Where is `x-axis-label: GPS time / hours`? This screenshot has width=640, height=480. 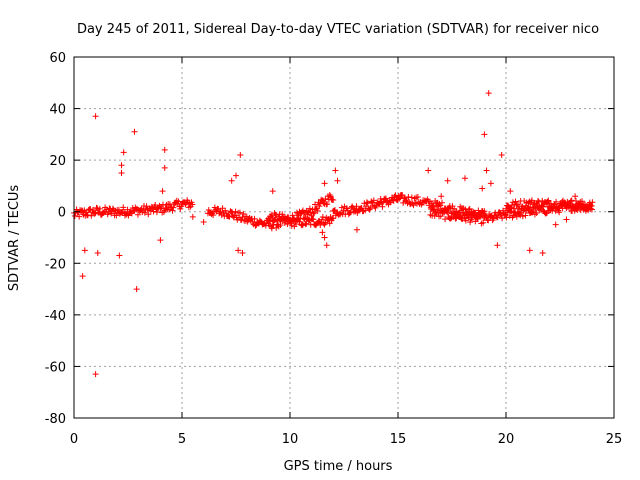
x-axis-label: GPS time / hours is located at coordinates (338, 466).